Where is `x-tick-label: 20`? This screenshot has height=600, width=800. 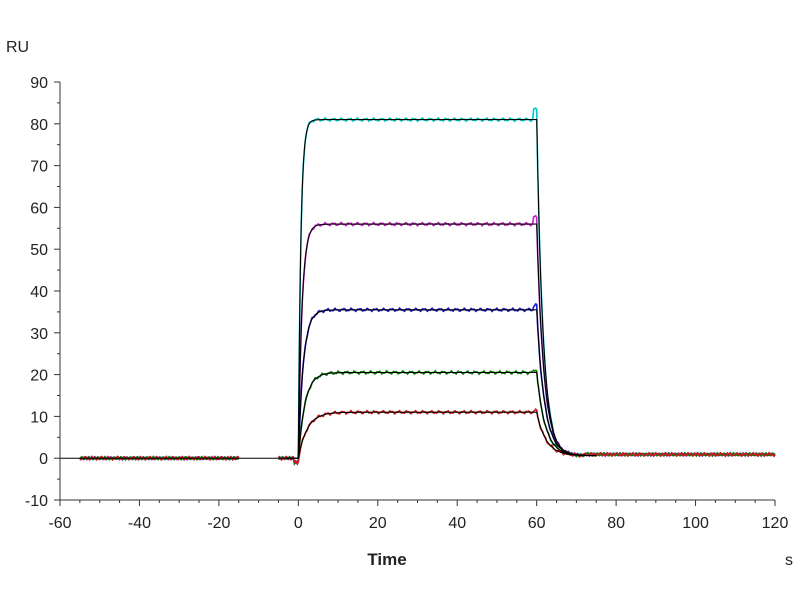 x-tick-label: 20 is located at coordinates (378, 523).